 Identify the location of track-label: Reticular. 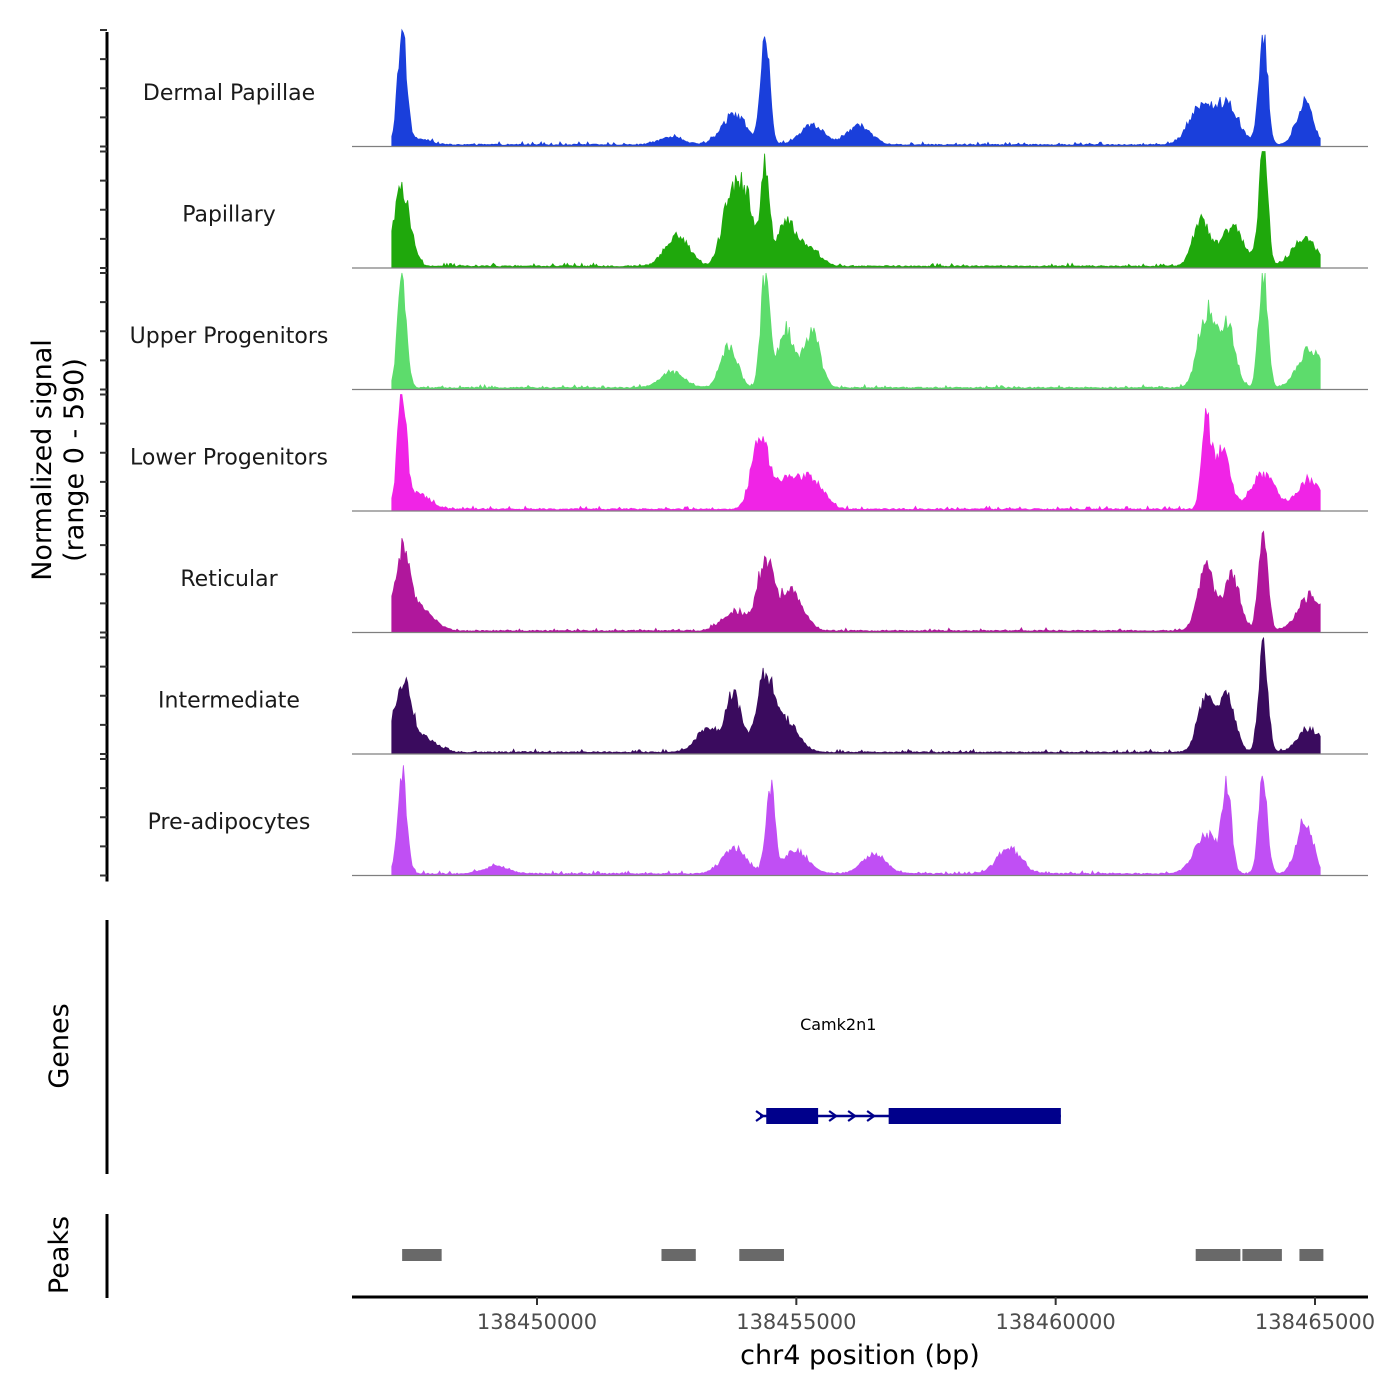
(229, 579).